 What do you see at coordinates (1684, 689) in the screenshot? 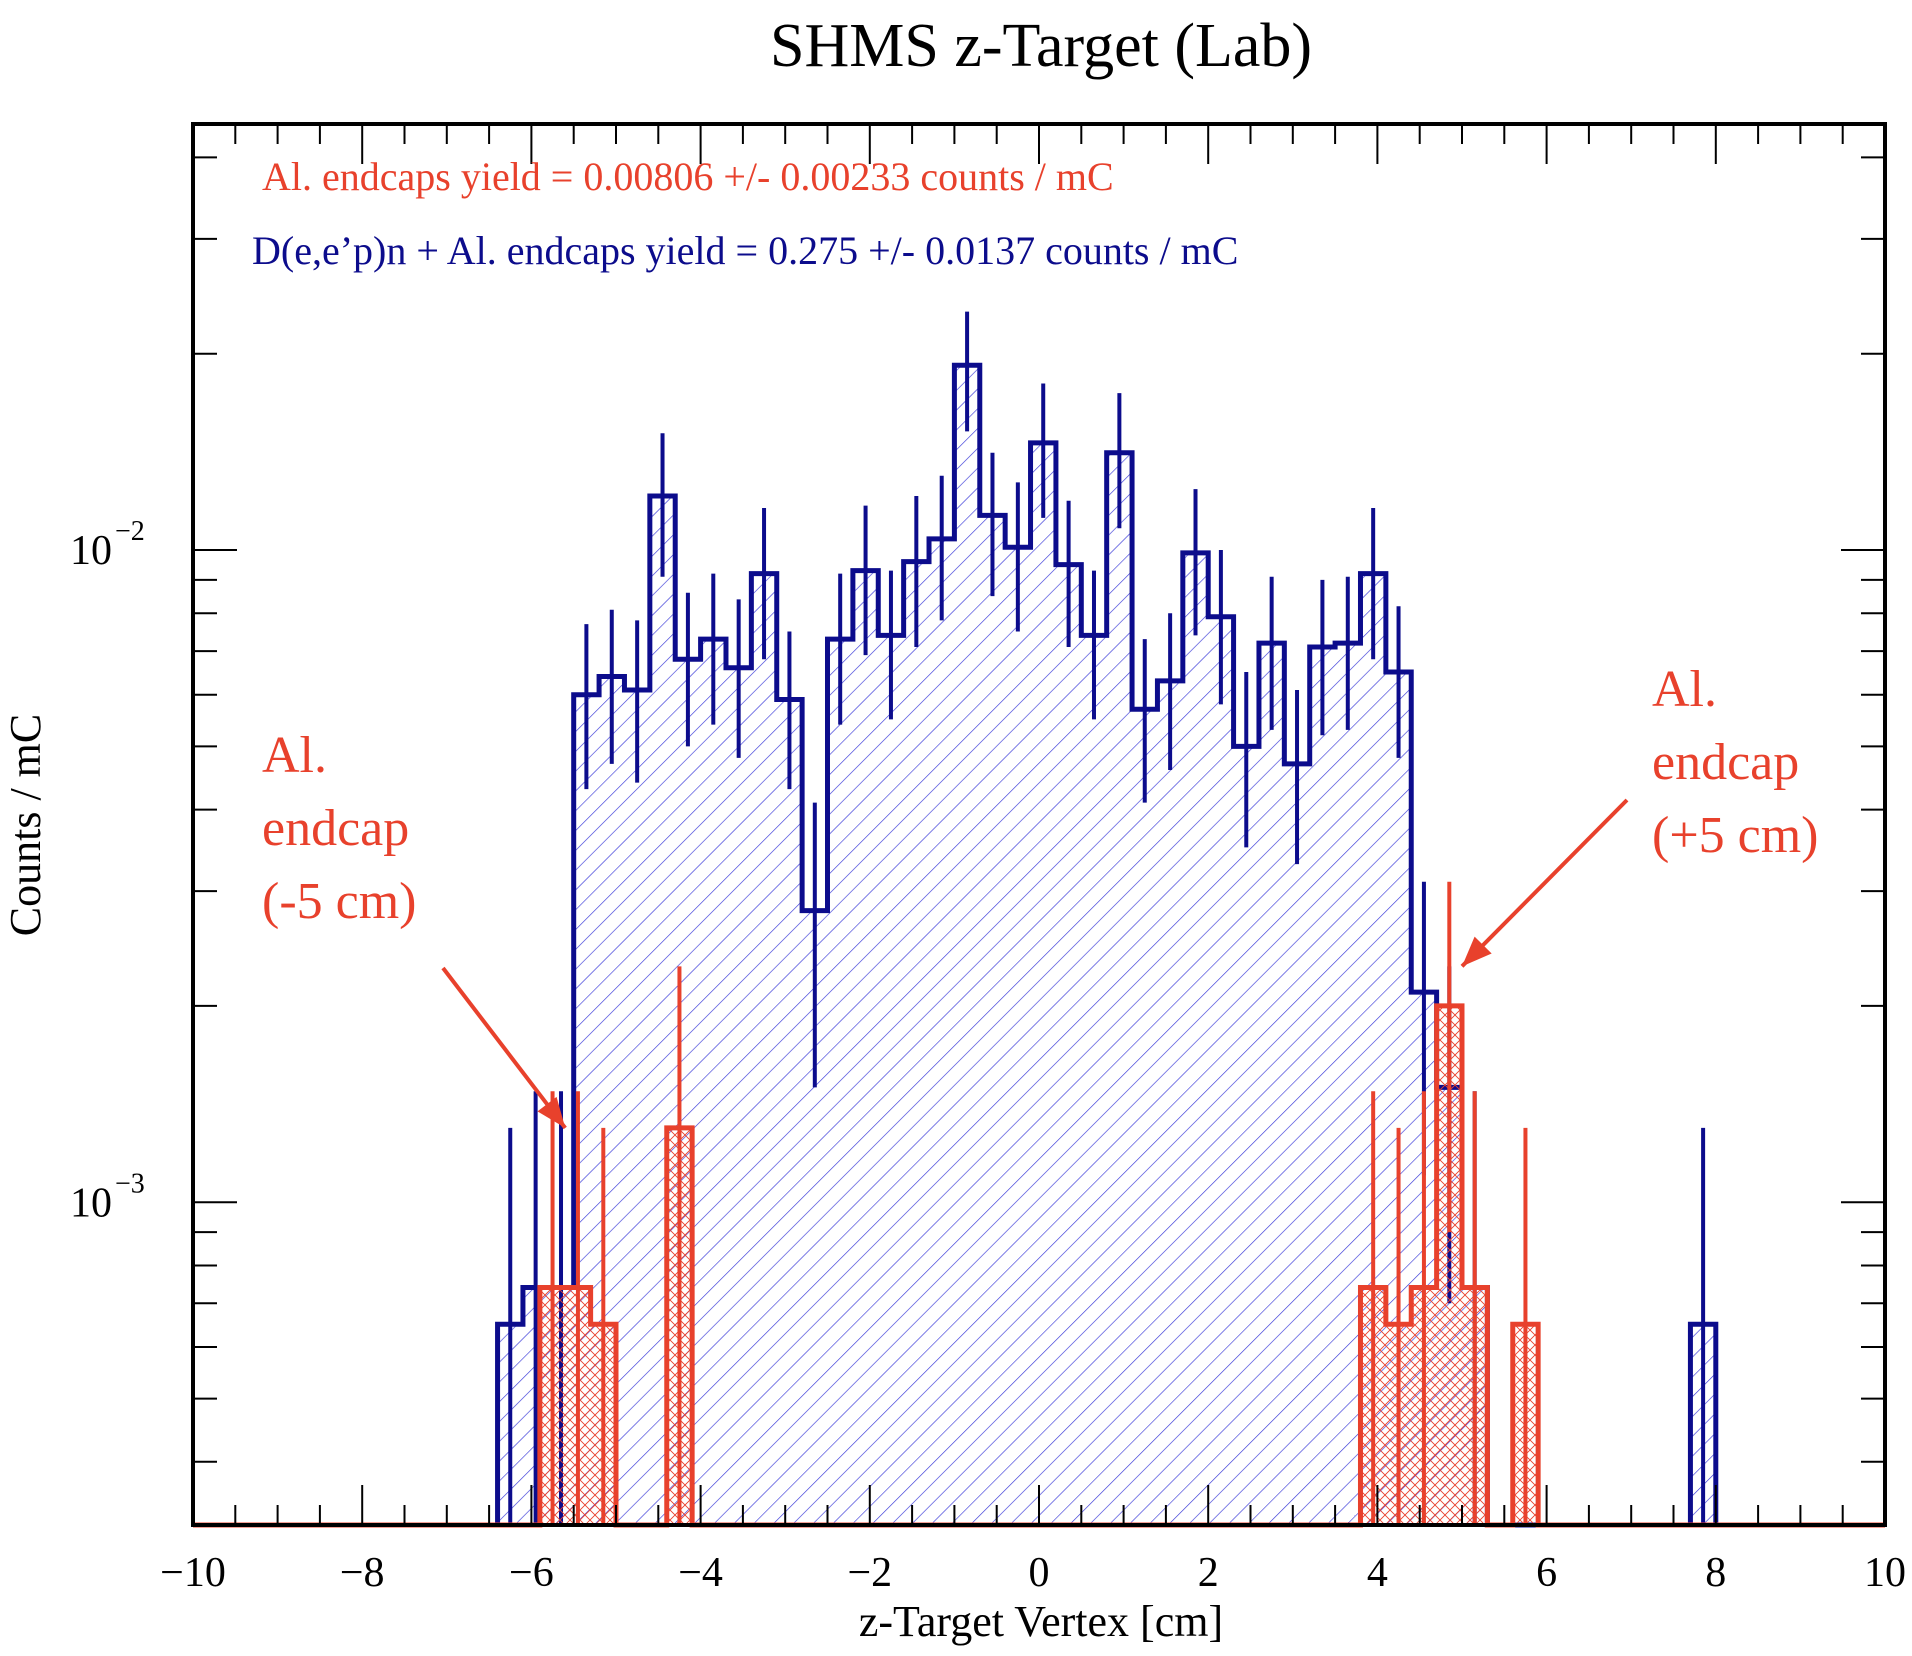
I see `right_endcap-line: Al.` at bounding box center [1684, 689].